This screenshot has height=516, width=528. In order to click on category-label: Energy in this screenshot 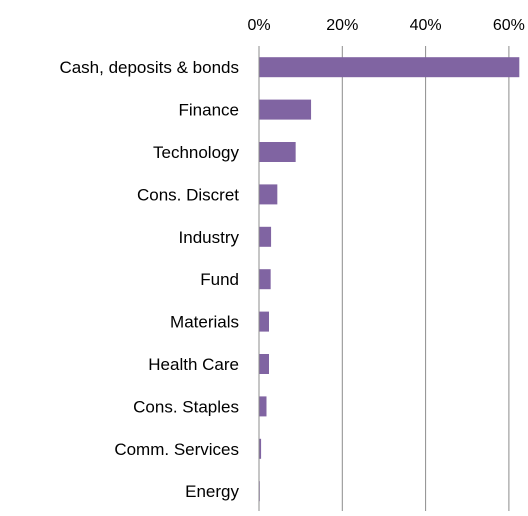, I will do `click(212, 491)`.